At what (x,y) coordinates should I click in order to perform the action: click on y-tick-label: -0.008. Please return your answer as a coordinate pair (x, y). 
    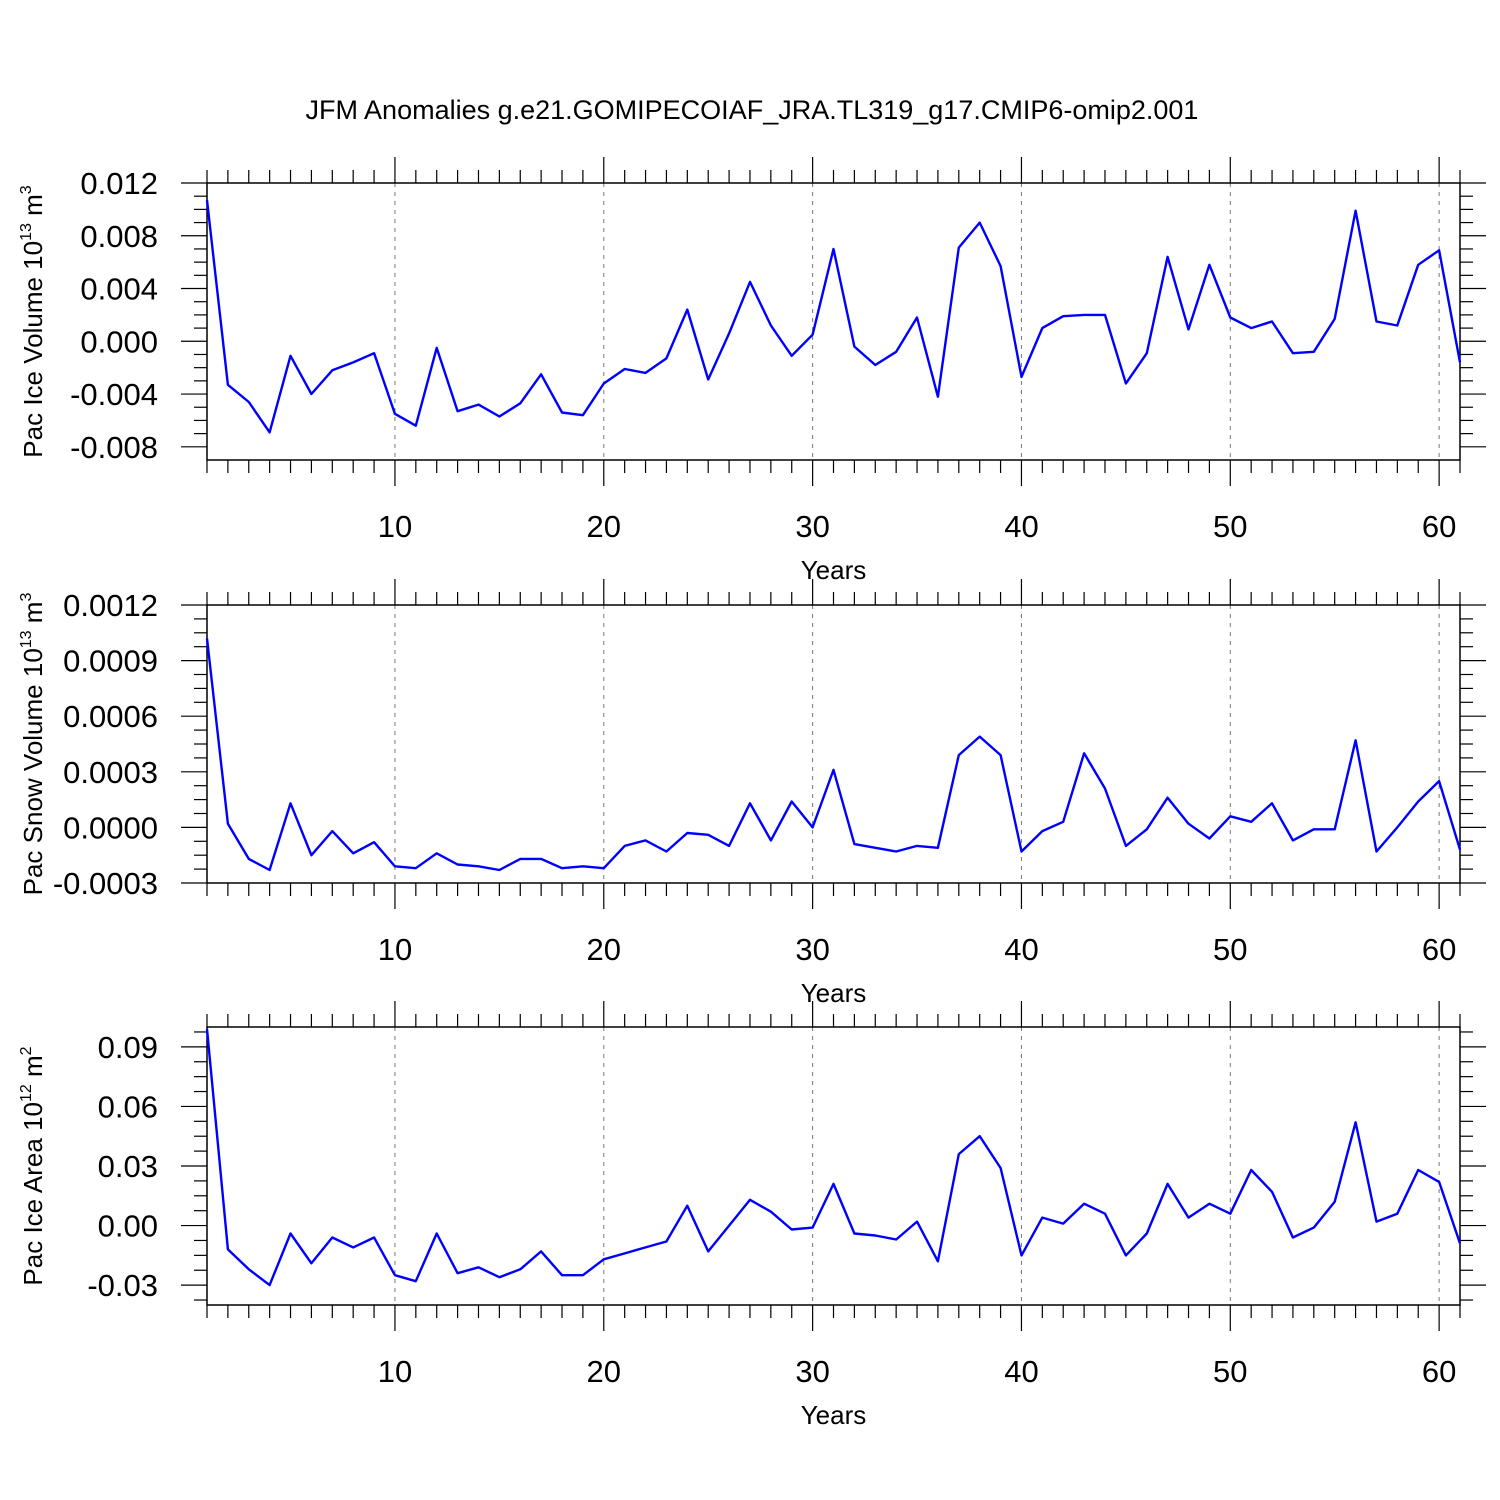
    Looking at the image, I should click on (114, 447).